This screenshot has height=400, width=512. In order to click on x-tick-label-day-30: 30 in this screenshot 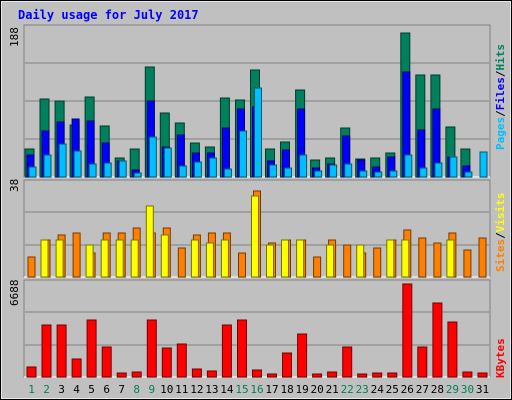, I will do `click(467, 389)`.